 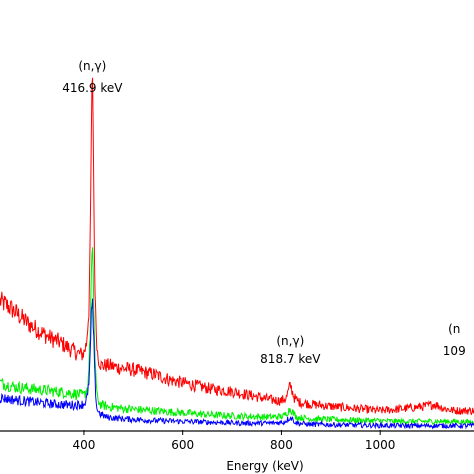 I want to click on x-tick-label: 1000, so click(x=380, y=445).